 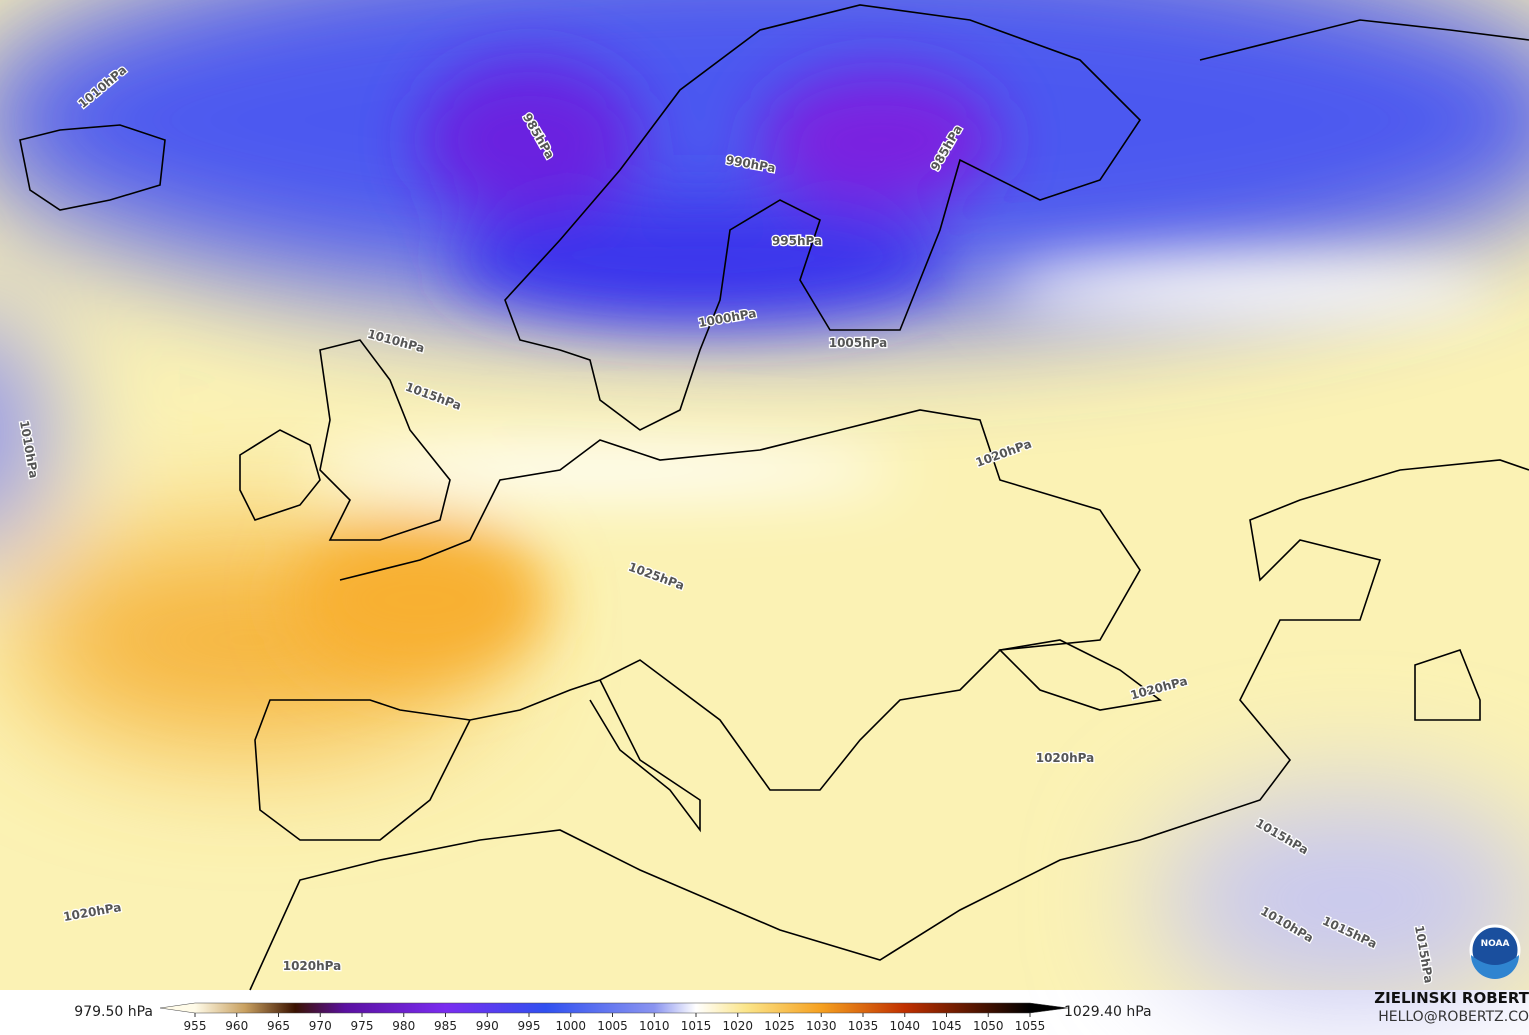 I want to click on max-label: 1029.40 hPa, so click(x=1108, y=1012).